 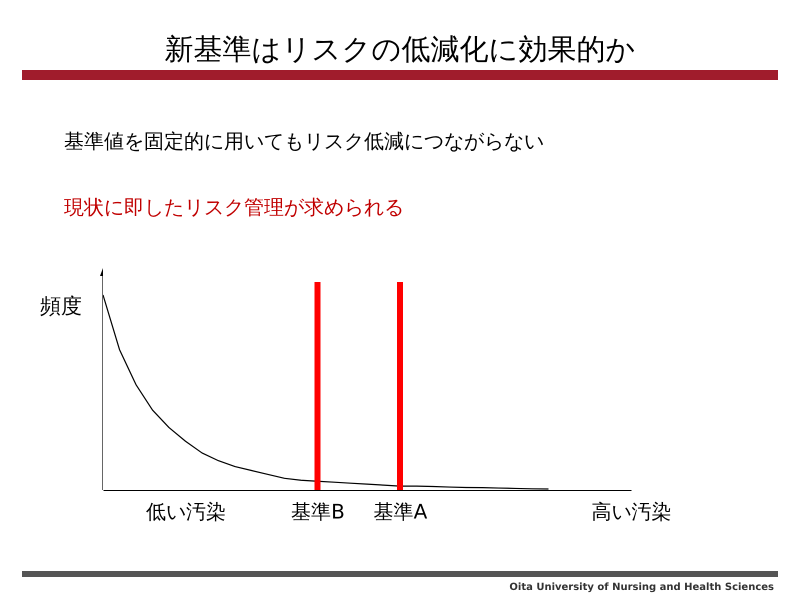 I want to click on chart-title: 新基準はリスクの低減化に効果的か, so click(x=400, y=49).